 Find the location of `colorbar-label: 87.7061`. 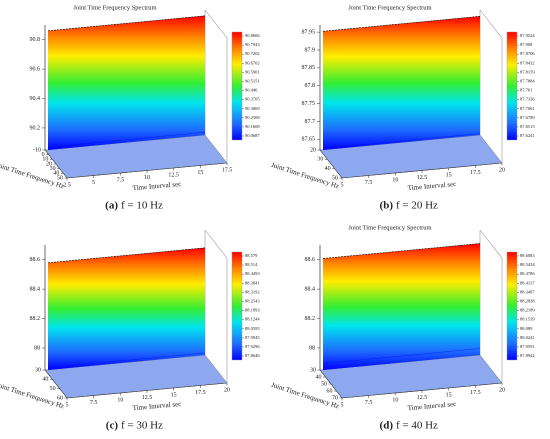

colorbar-label: 87.7061 is located at coordinates (527, 108).